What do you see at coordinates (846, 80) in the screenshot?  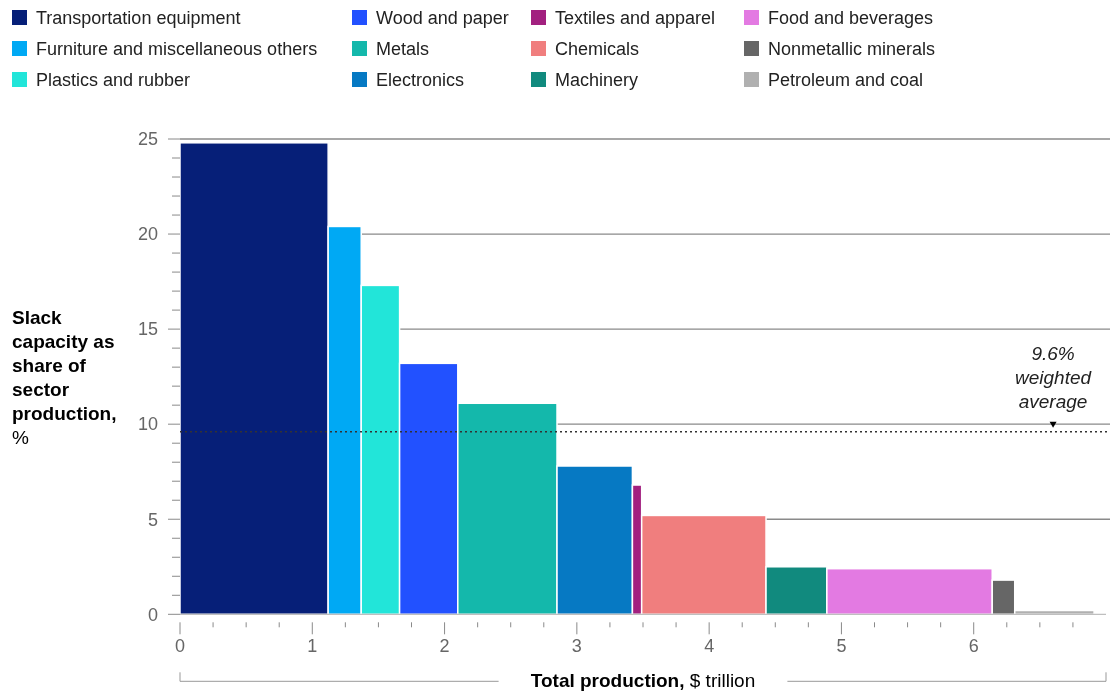 I see `category-label: Petroleum and coal` at bounding box center [846, 80].